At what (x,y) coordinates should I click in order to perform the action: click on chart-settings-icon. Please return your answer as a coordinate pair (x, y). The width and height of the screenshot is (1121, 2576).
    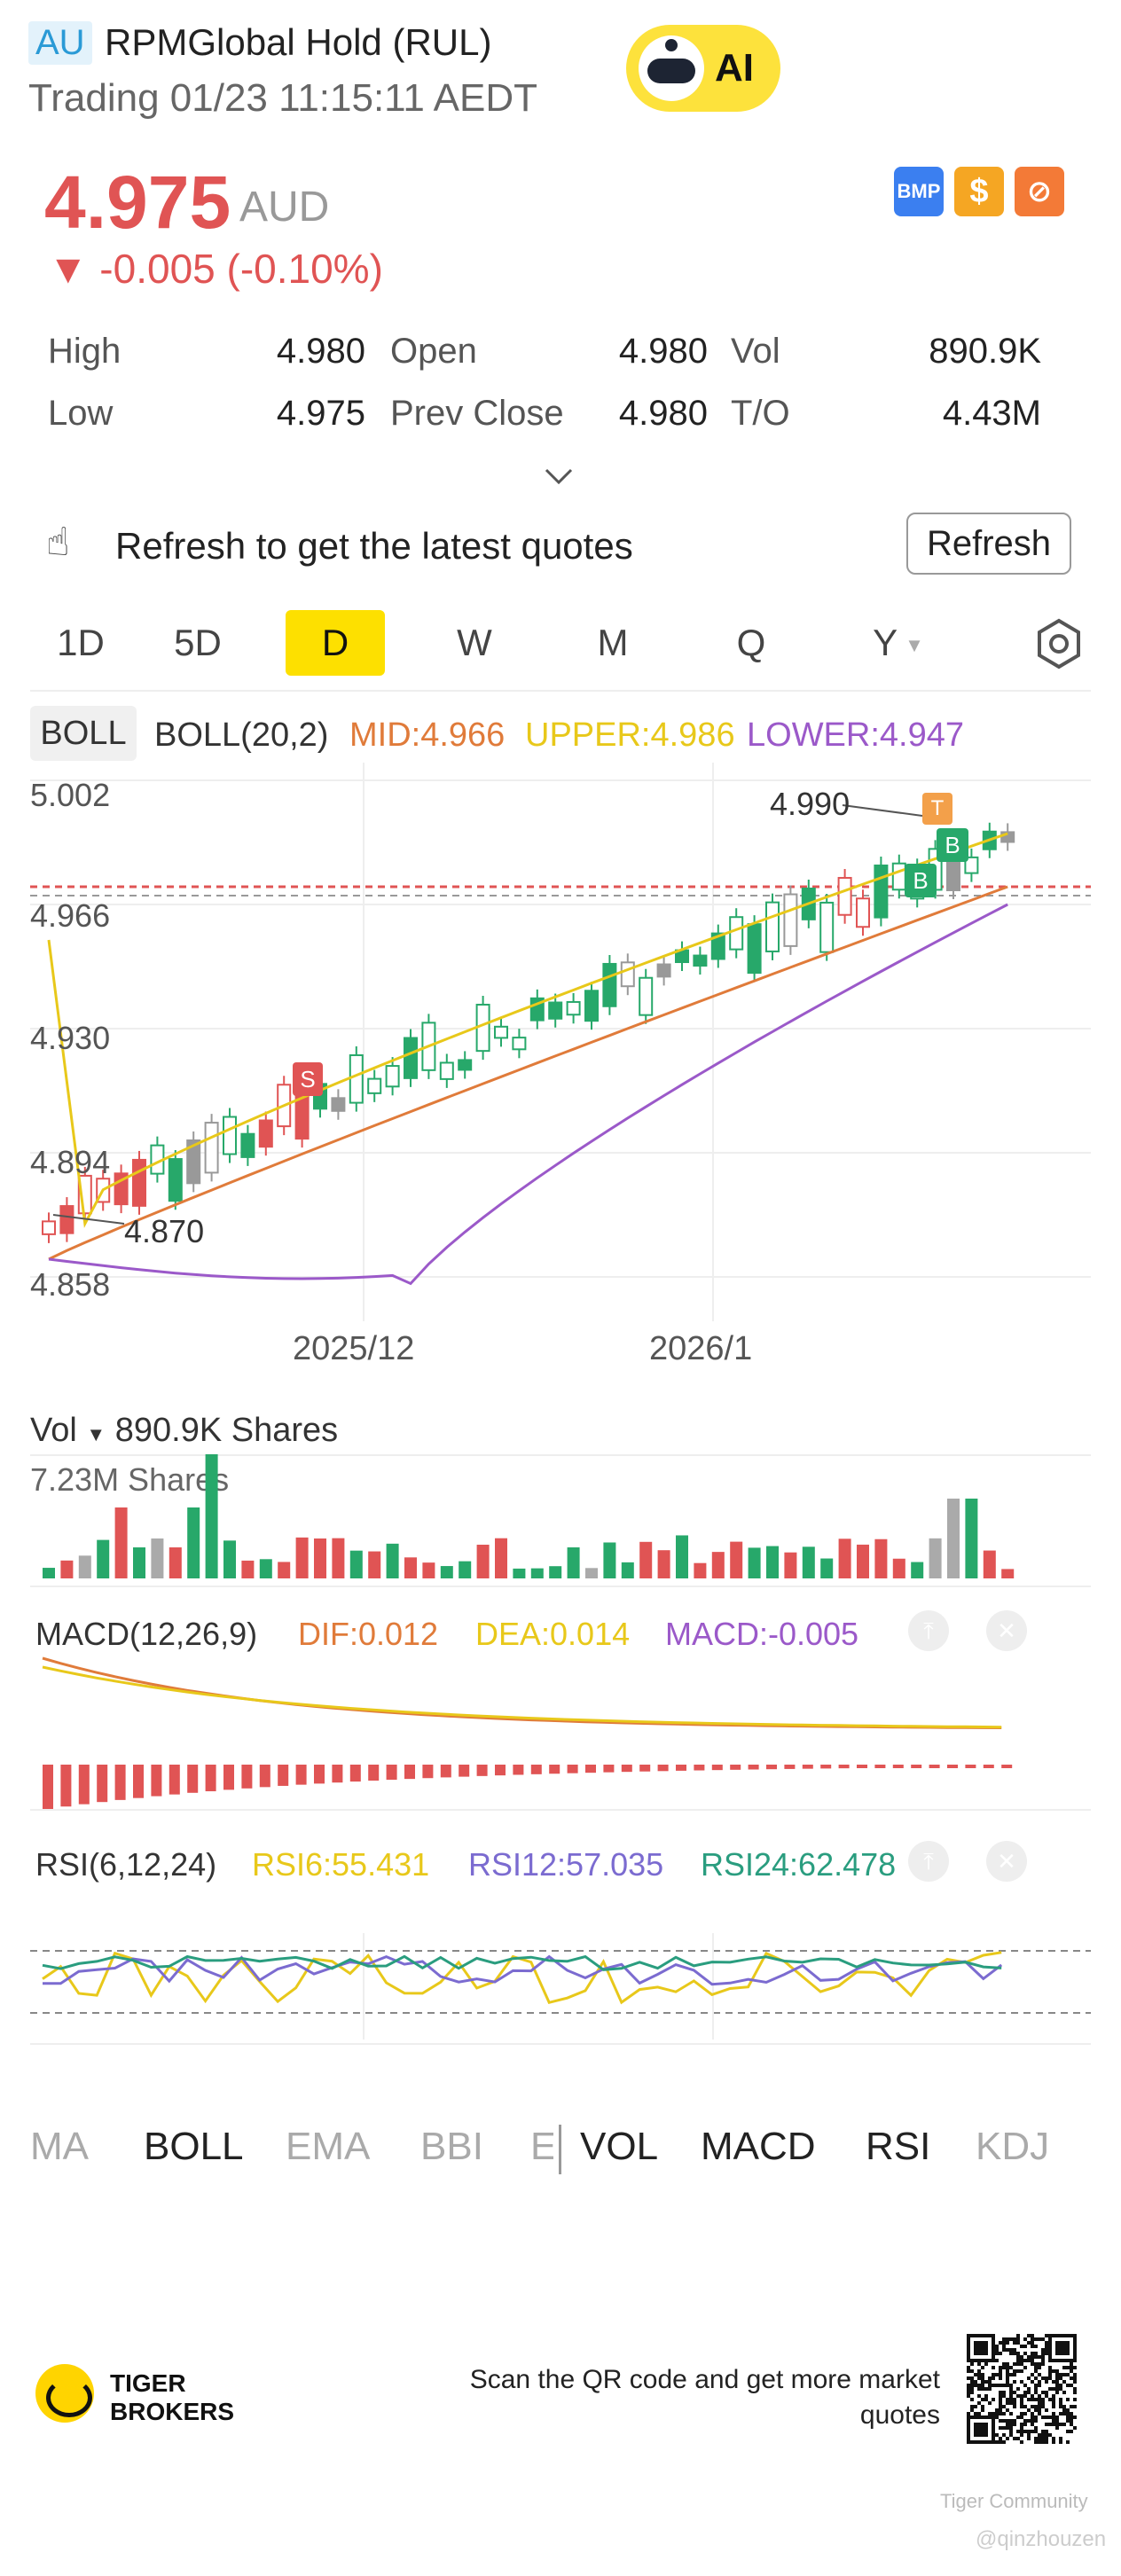
    Looking at the image, I should click on (1059, 643).